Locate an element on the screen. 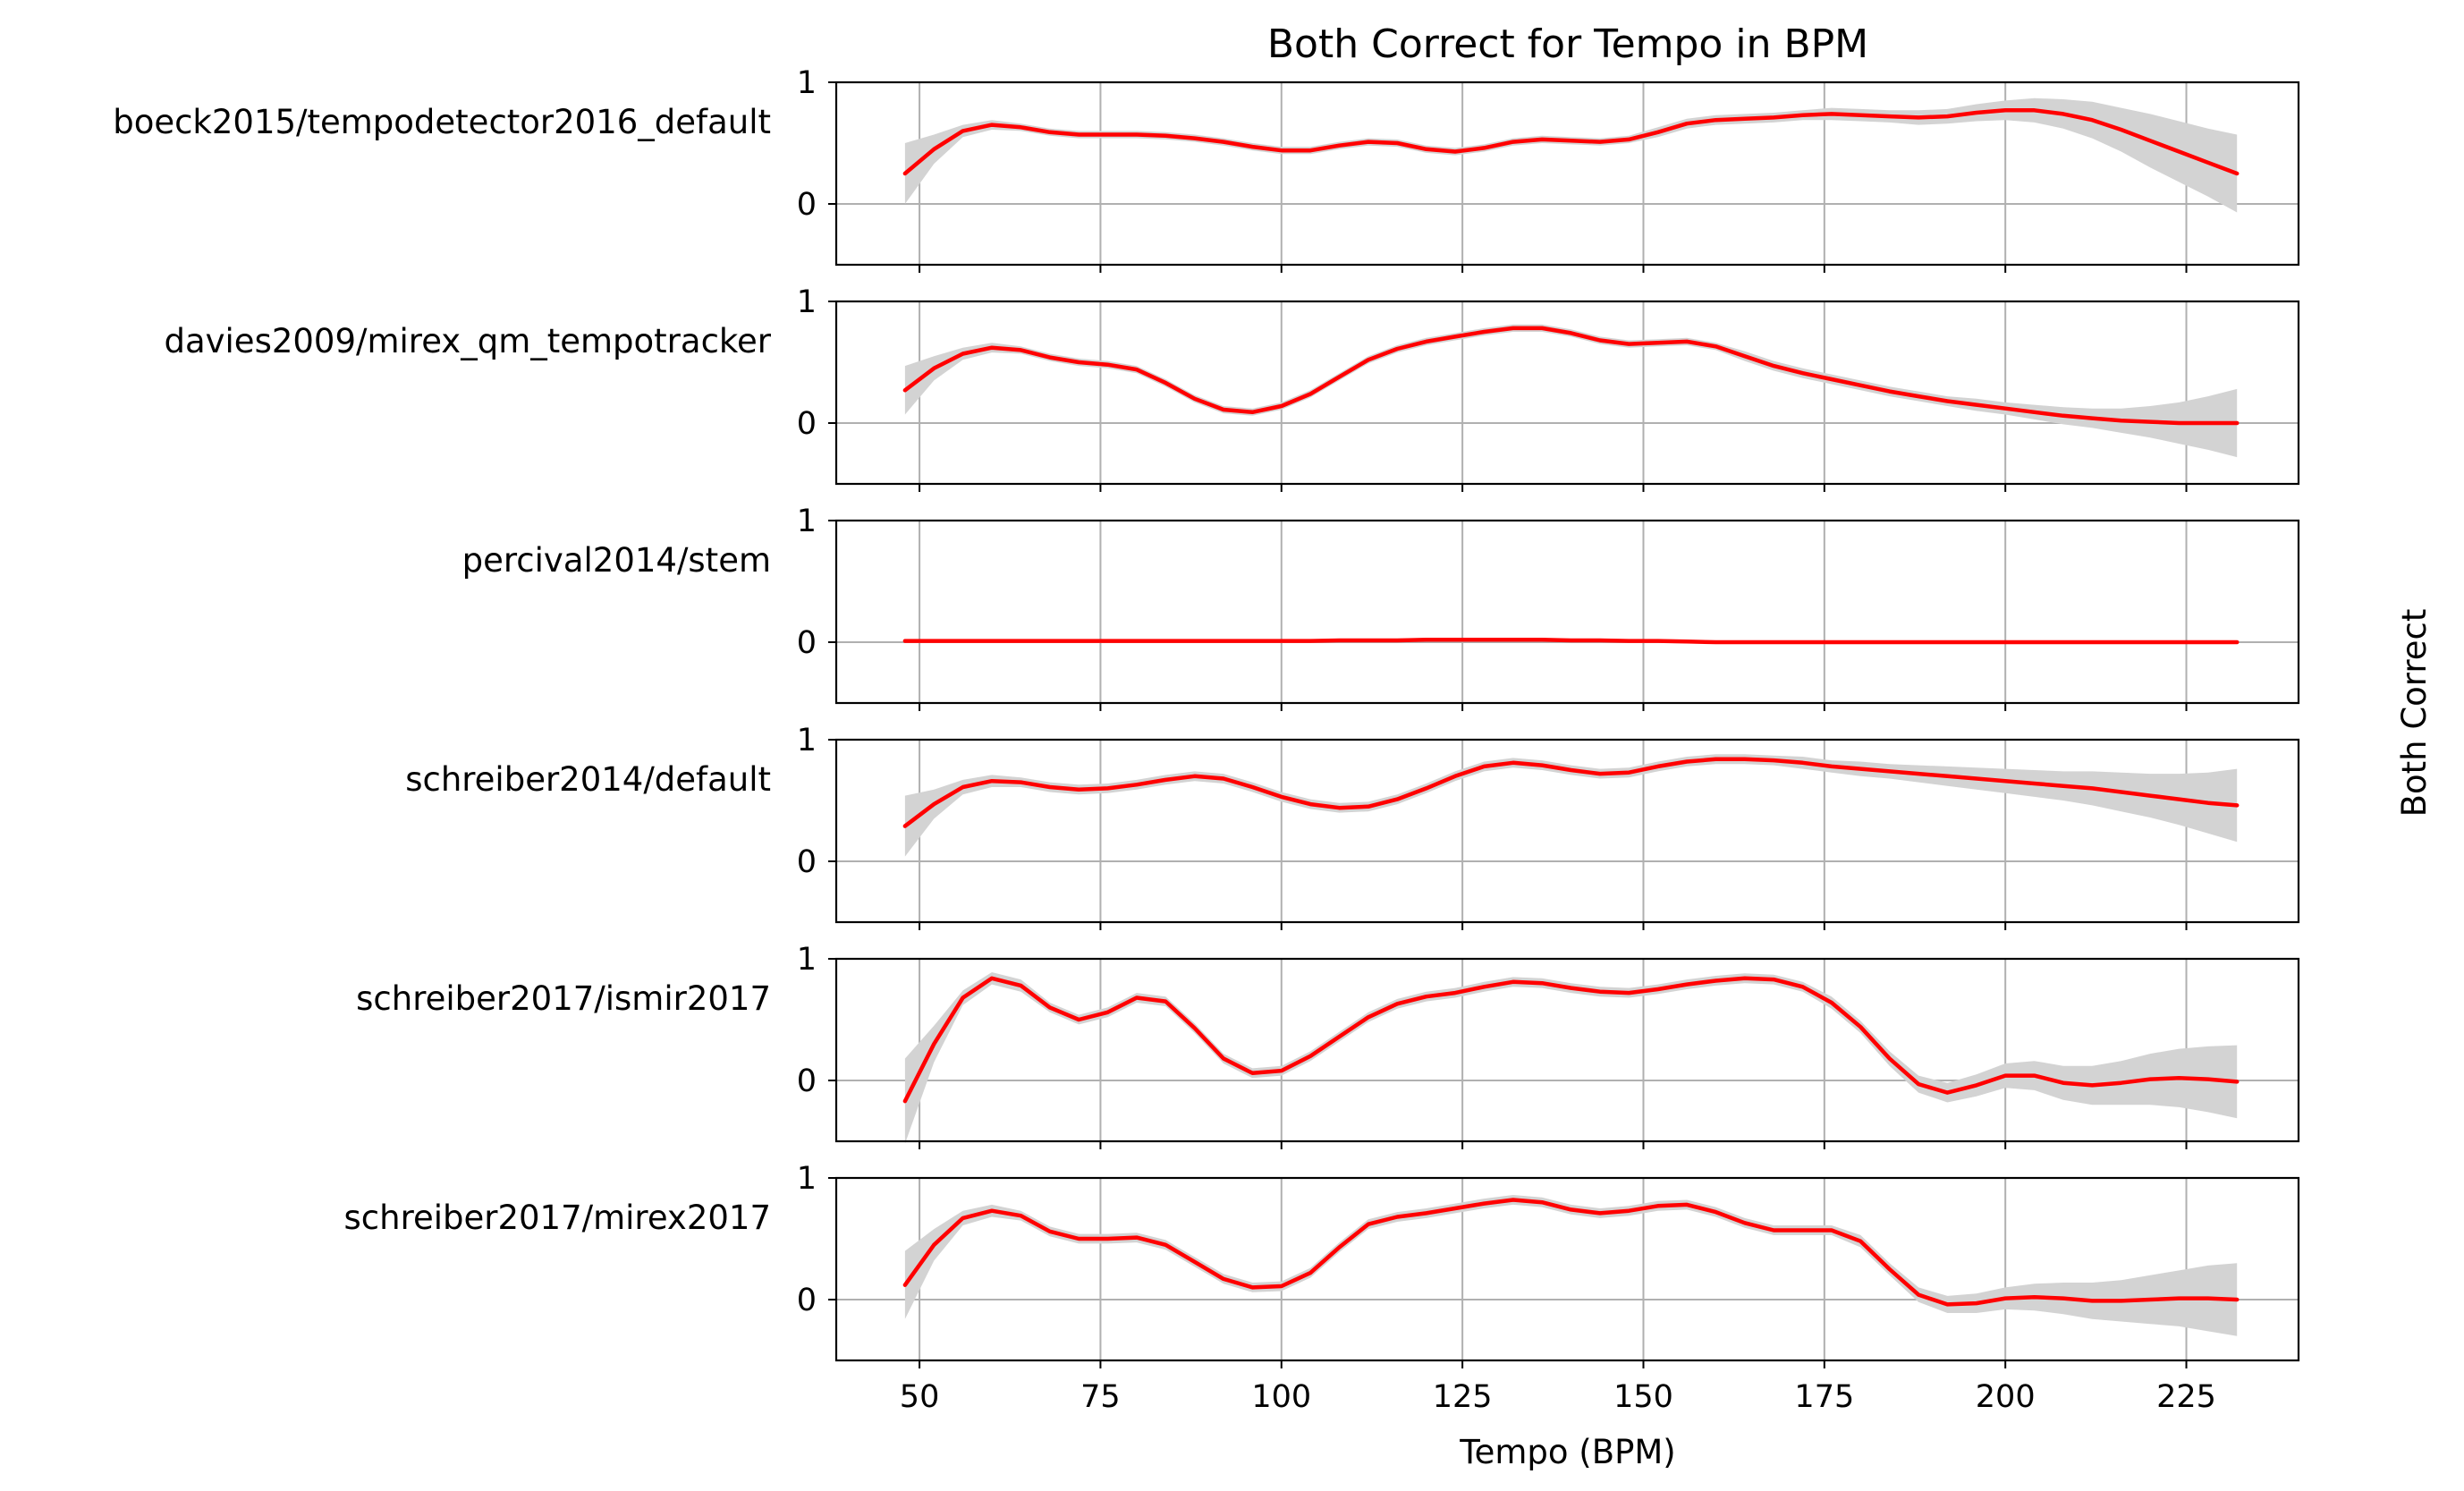 Image resolution: width=2464 pixels, height=1491 pixels. y-axis-label: Both Correct is located at coordinates (2414, 713).